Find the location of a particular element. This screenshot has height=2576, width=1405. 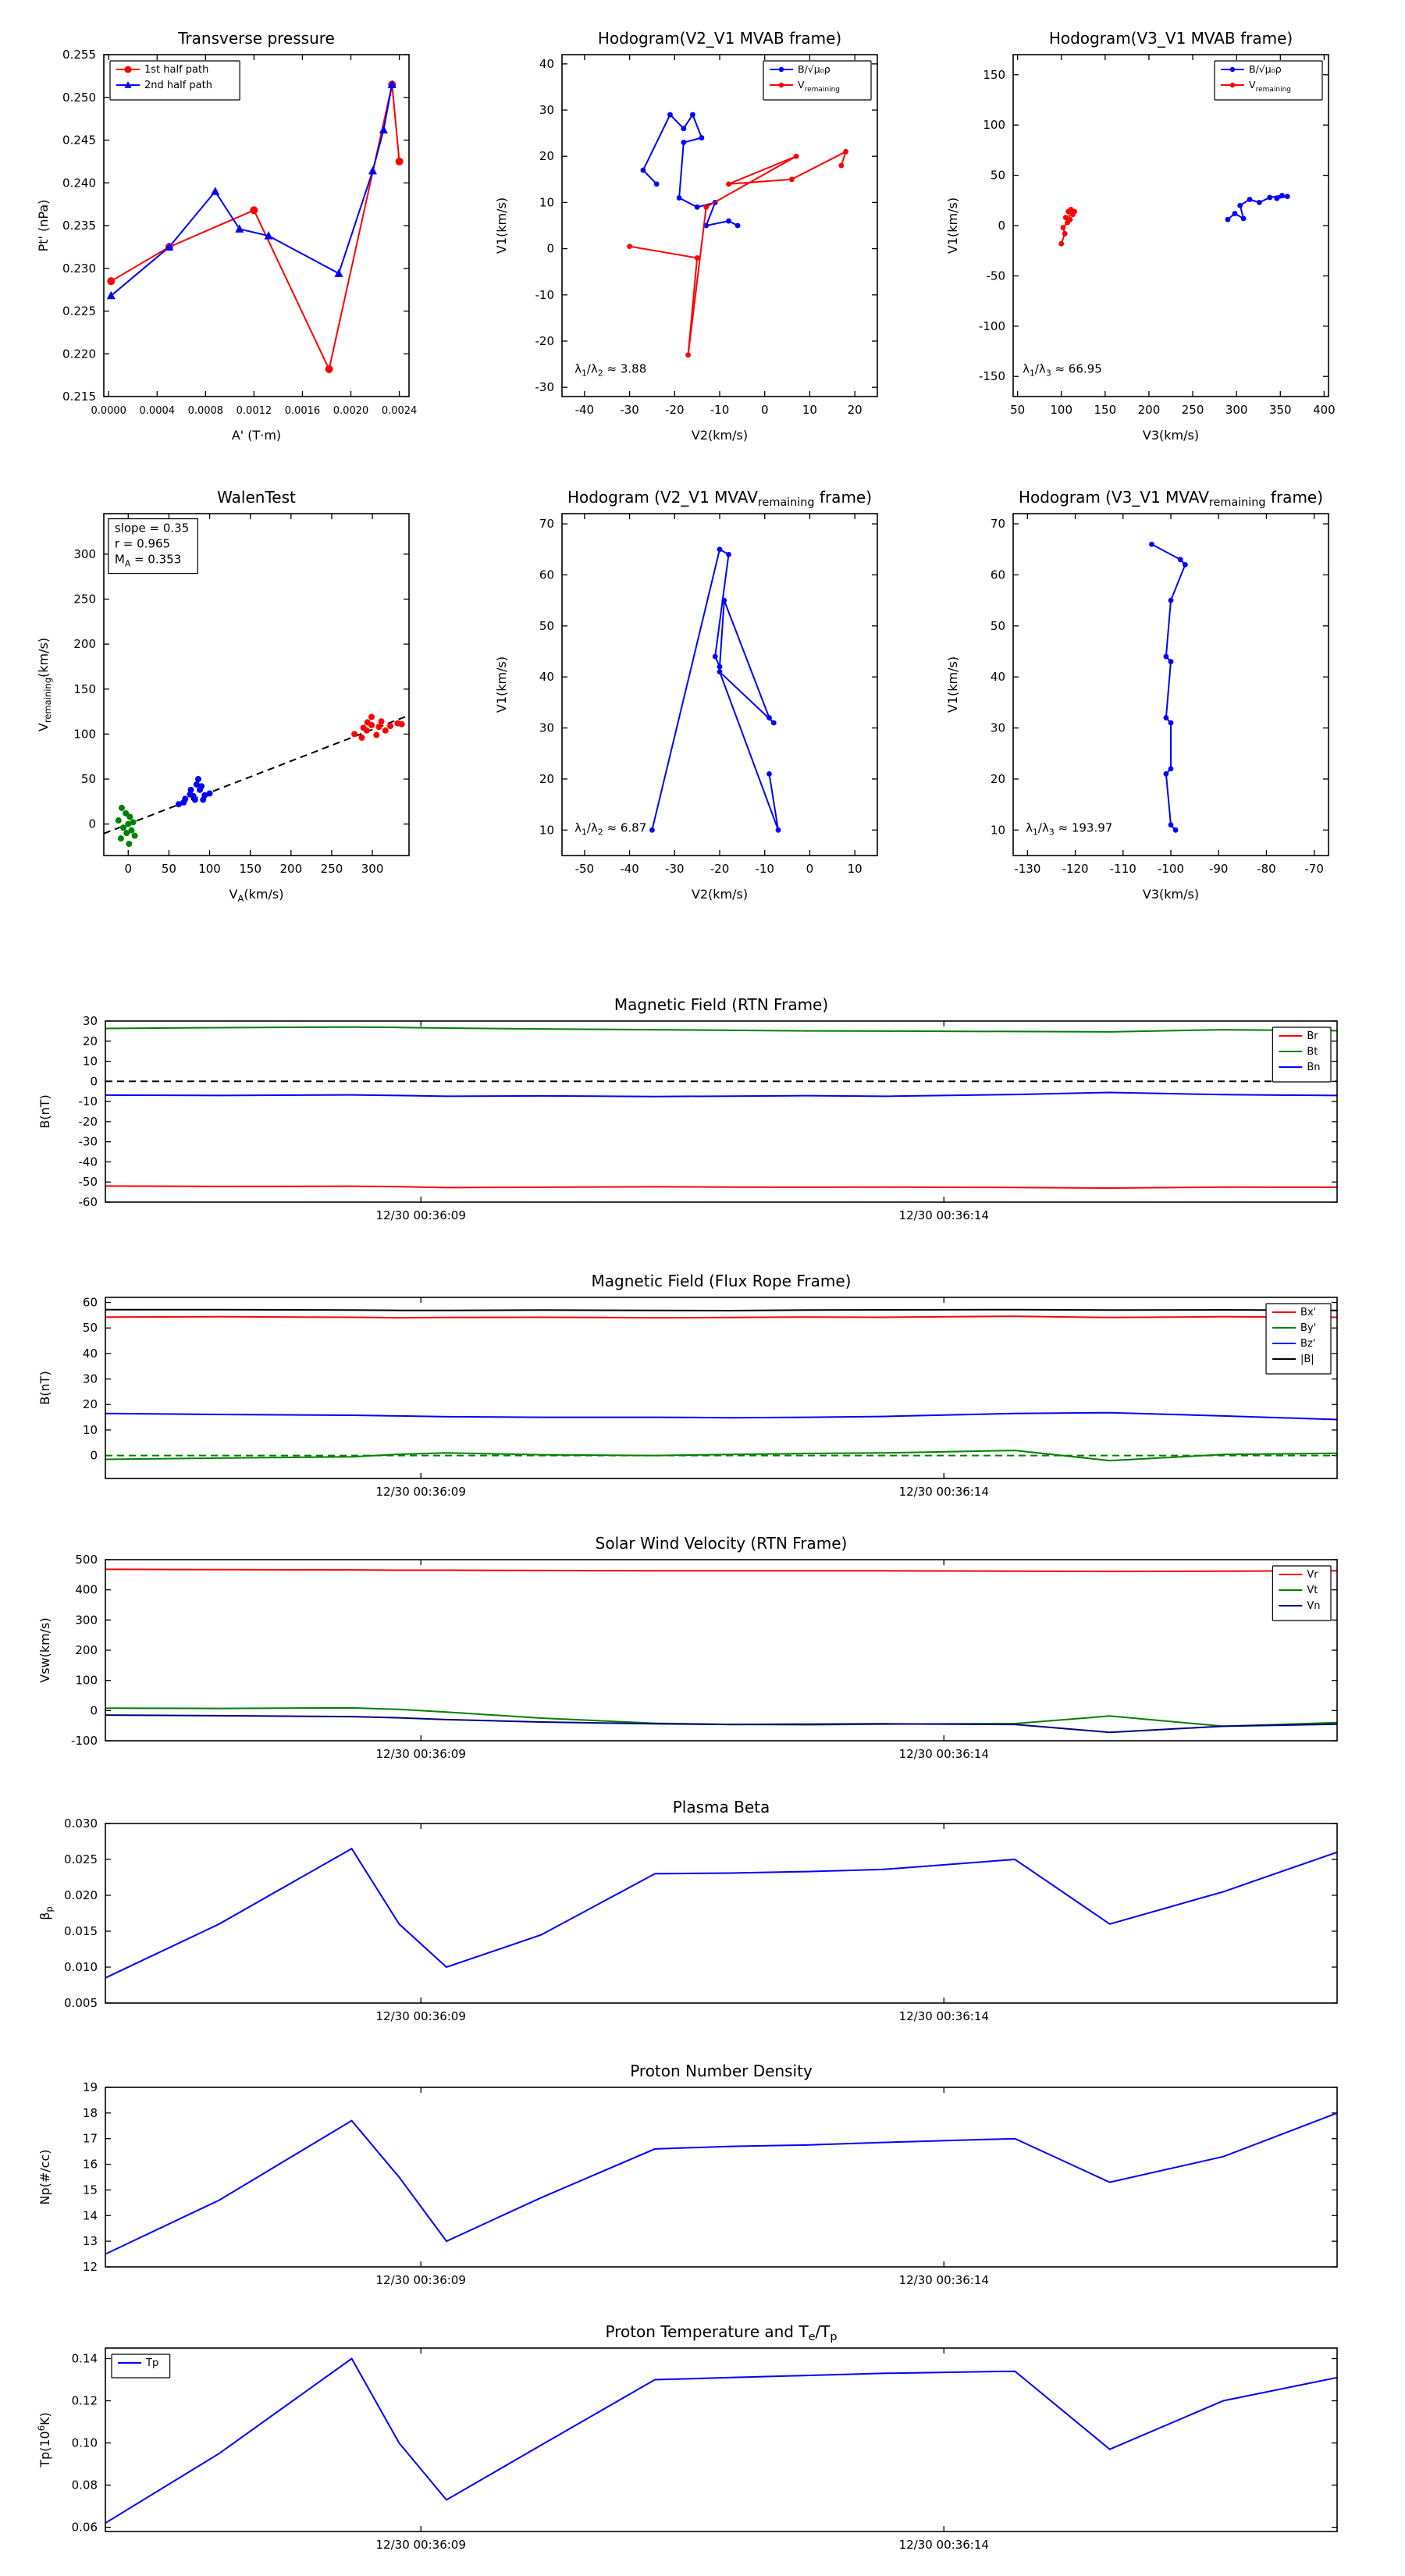

x-tick-label: 150 is located at coordinates (1105, 410).